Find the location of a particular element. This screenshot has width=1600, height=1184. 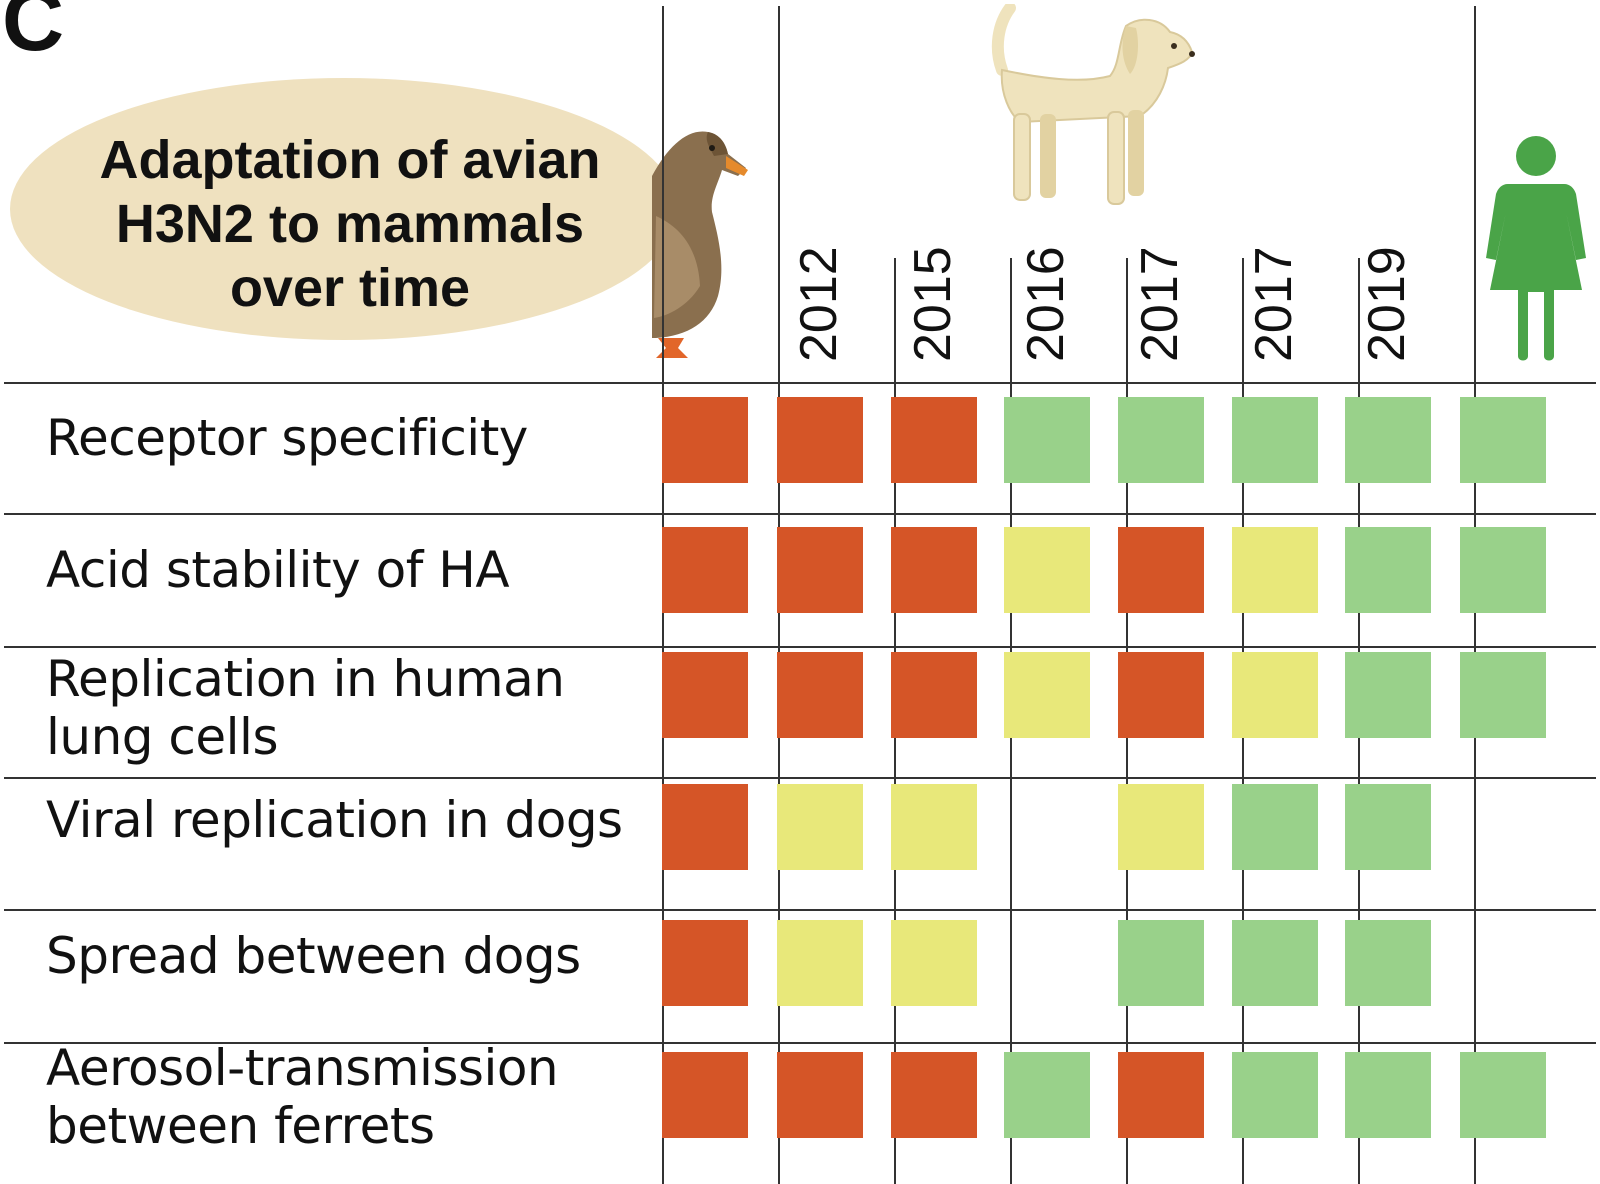

panel-letter: C is located at coordinates (33, 34).